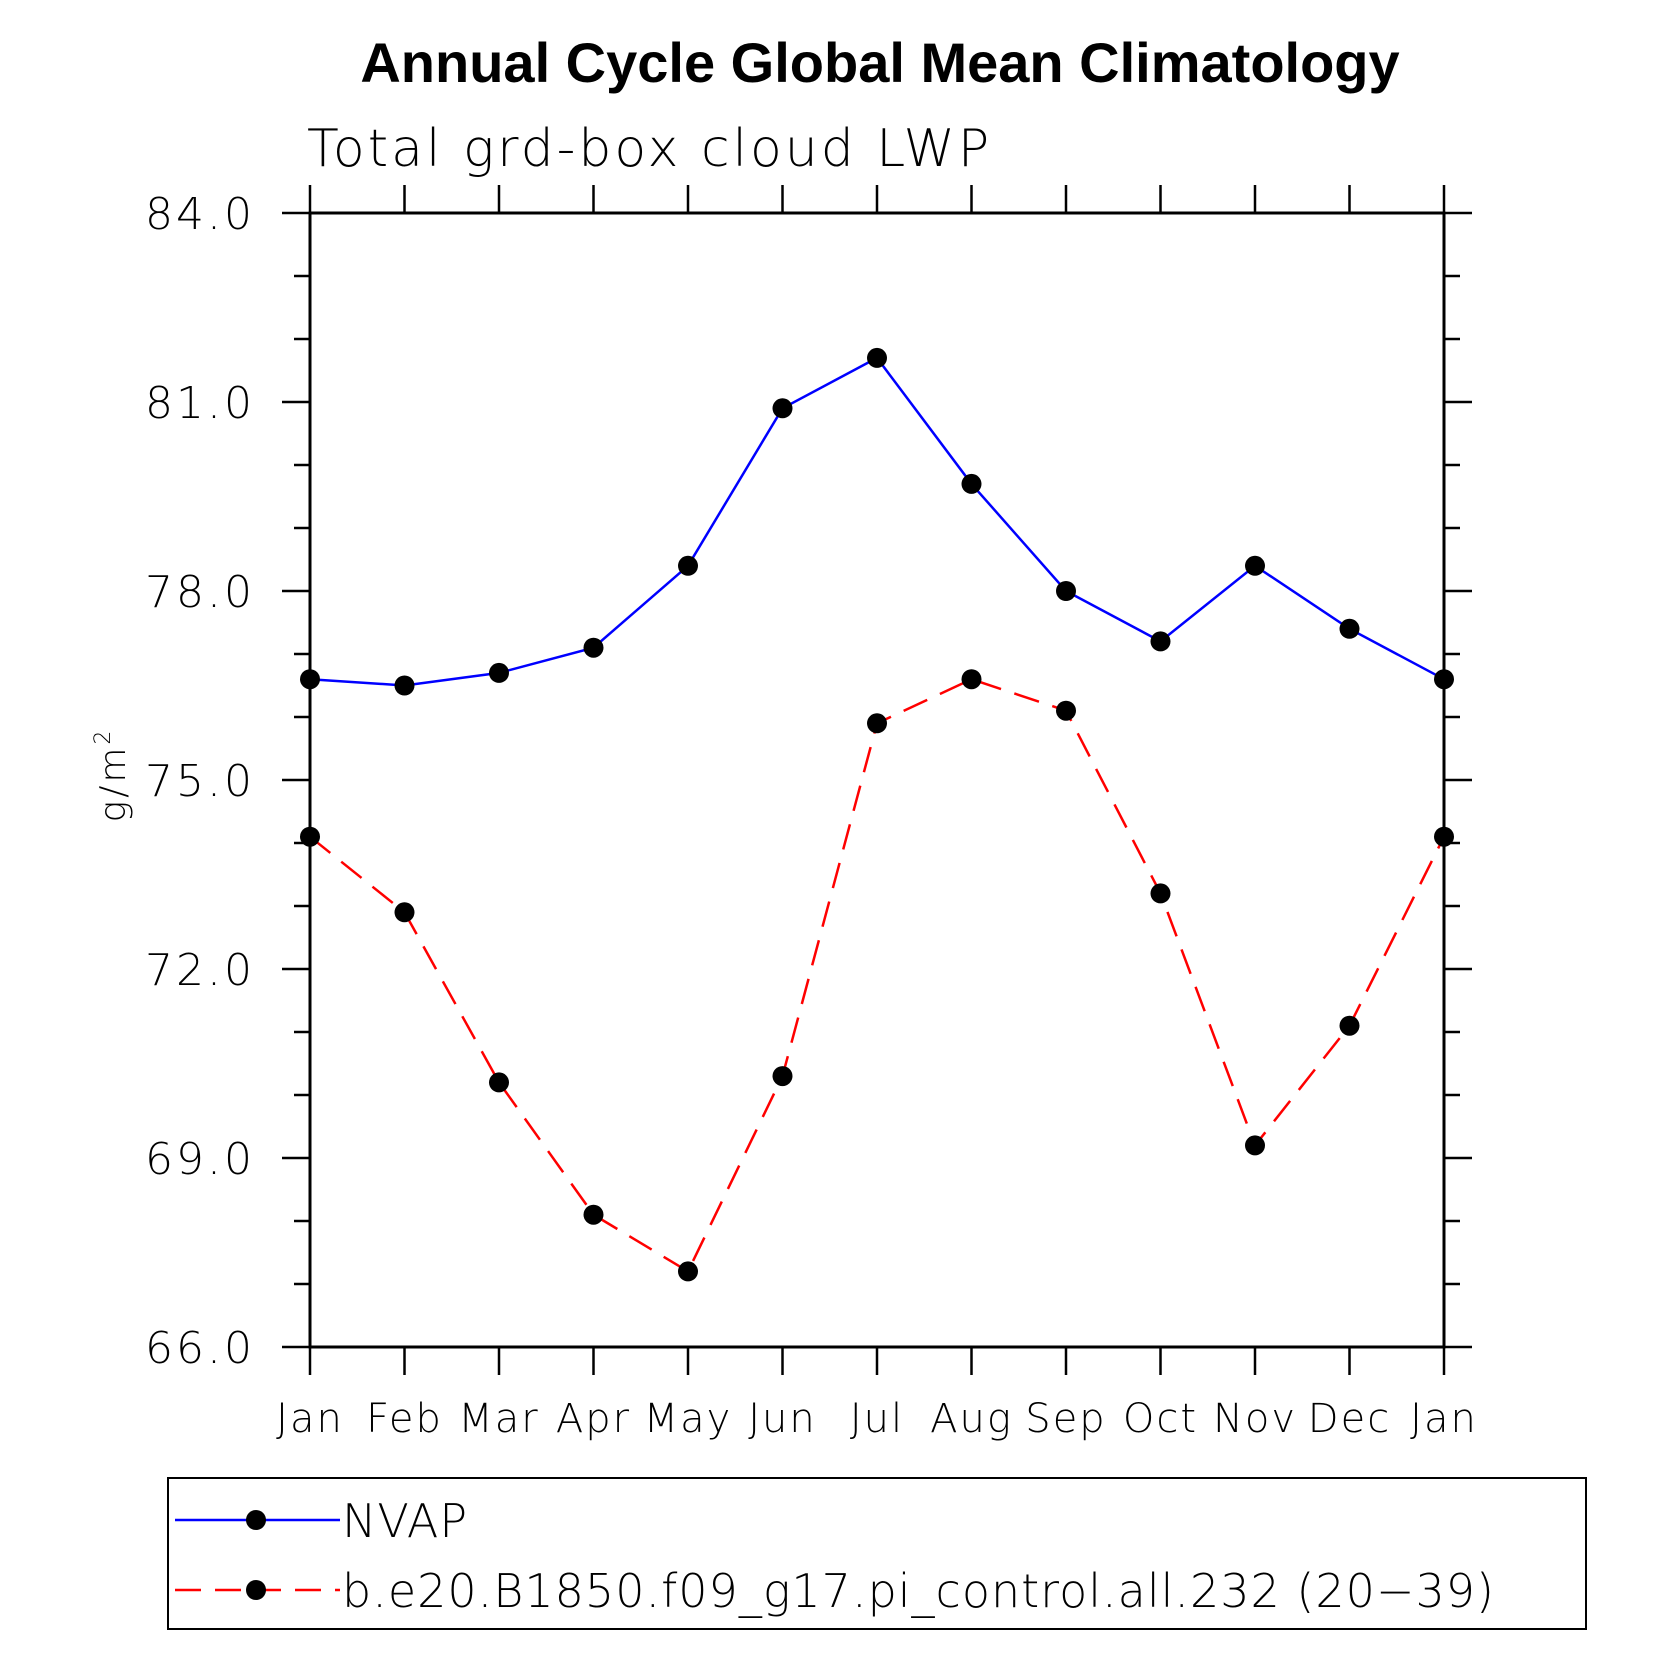 Image resolution: width=1663 pixels, height=1663 pixels. I want to click on y-tick-label: 66.0, so click(200, 1348).